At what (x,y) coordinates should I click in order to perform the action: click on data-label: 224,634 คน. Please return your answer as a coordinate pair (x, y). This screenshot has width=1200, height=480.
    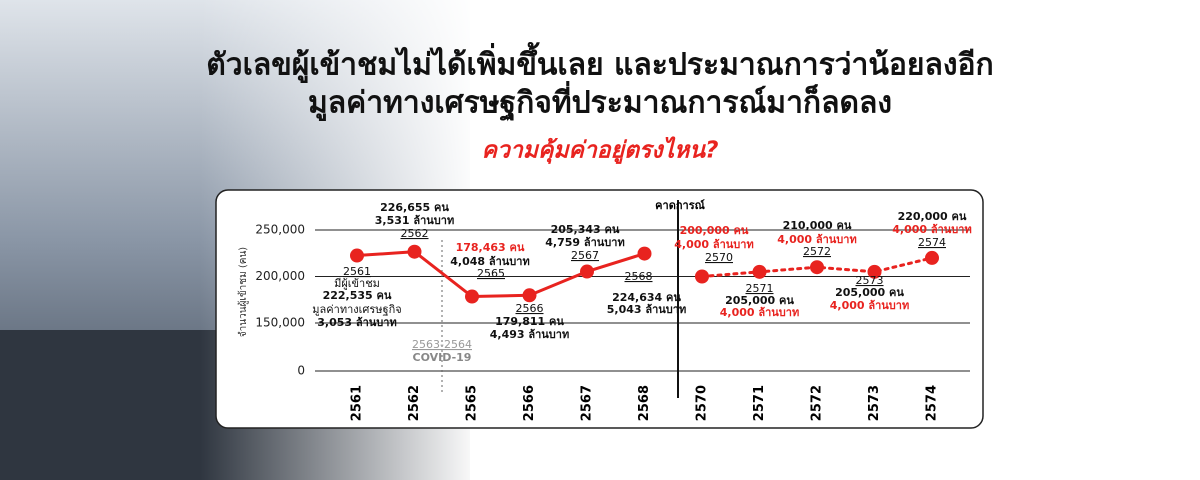
    Looking at the image, I should click on (646, 297).